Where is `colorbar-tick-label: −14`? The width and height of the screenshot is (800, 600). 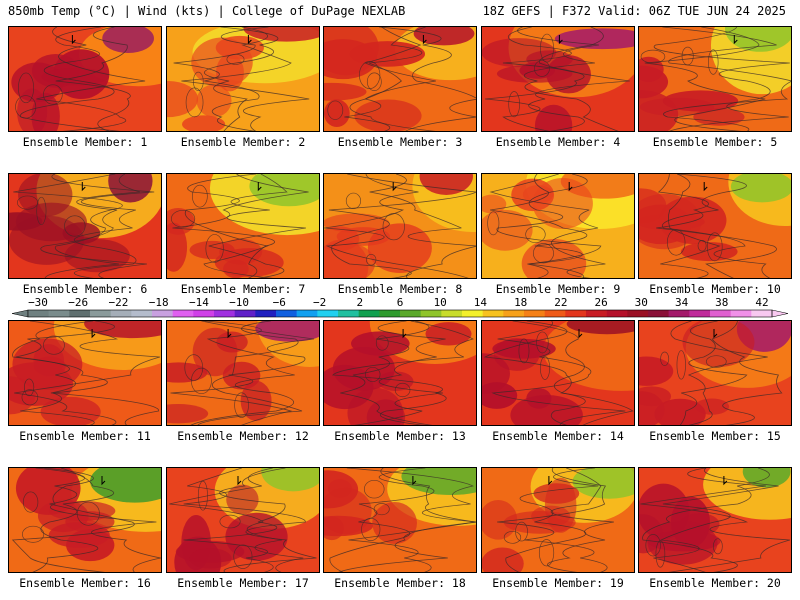
colorbar-tick-label: −14 is located at coordinates (199, 302).